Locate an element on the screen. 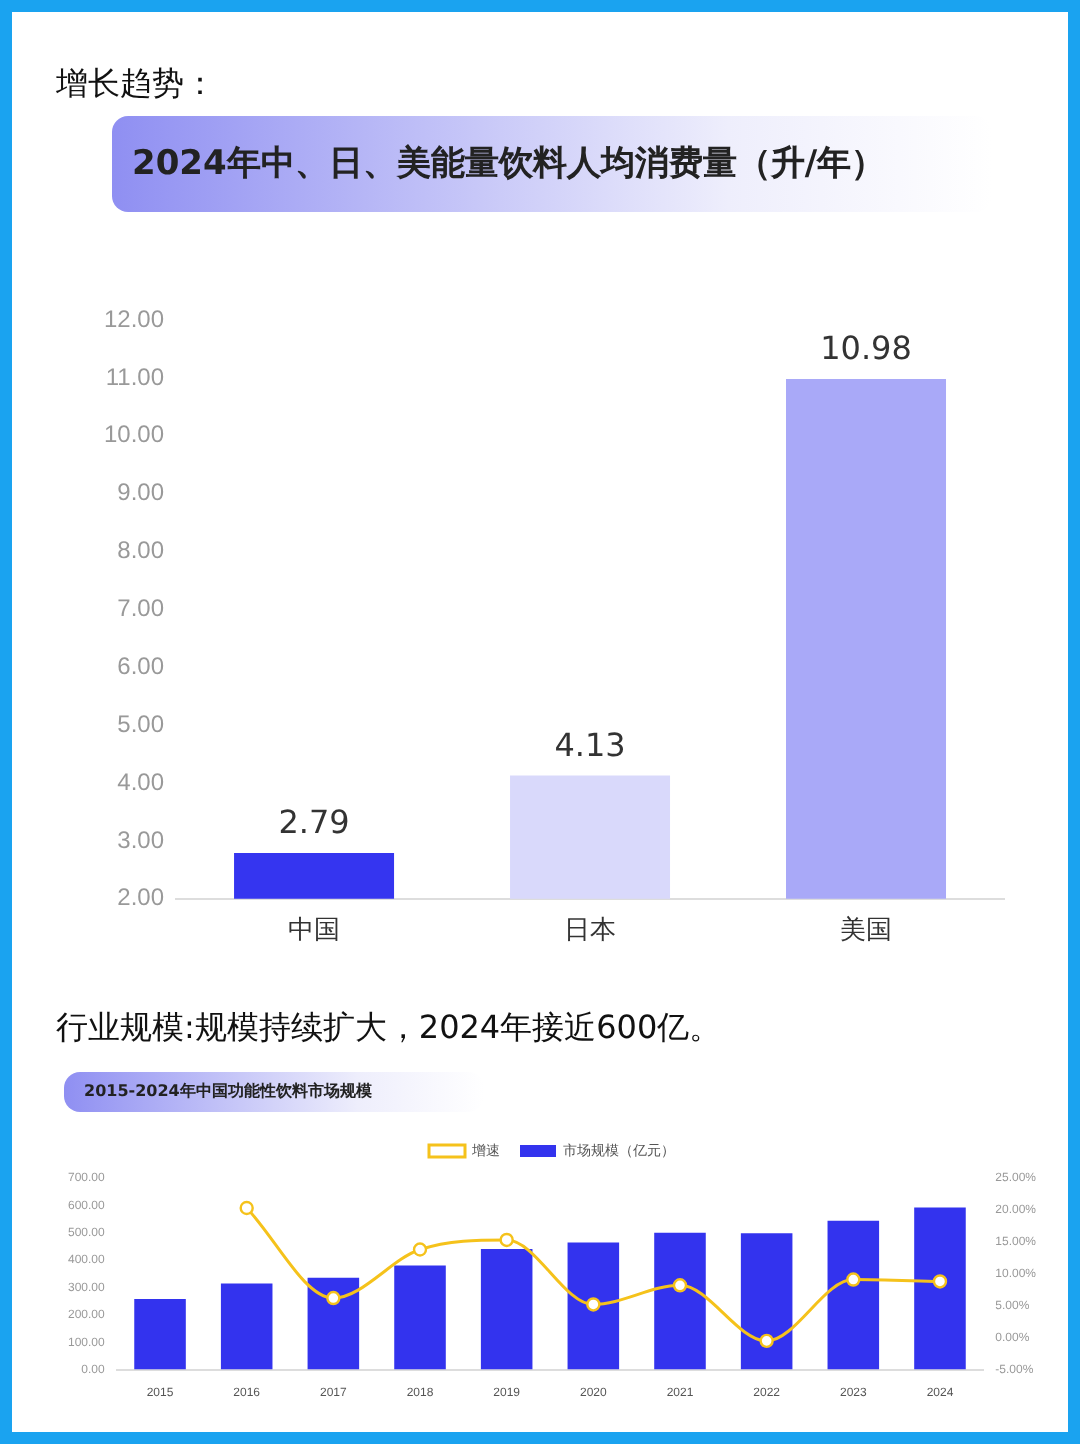 The height and width of the screenshot is (1444, 1080). y-tick-label: 2.00 is located at coordinates (141, 897).